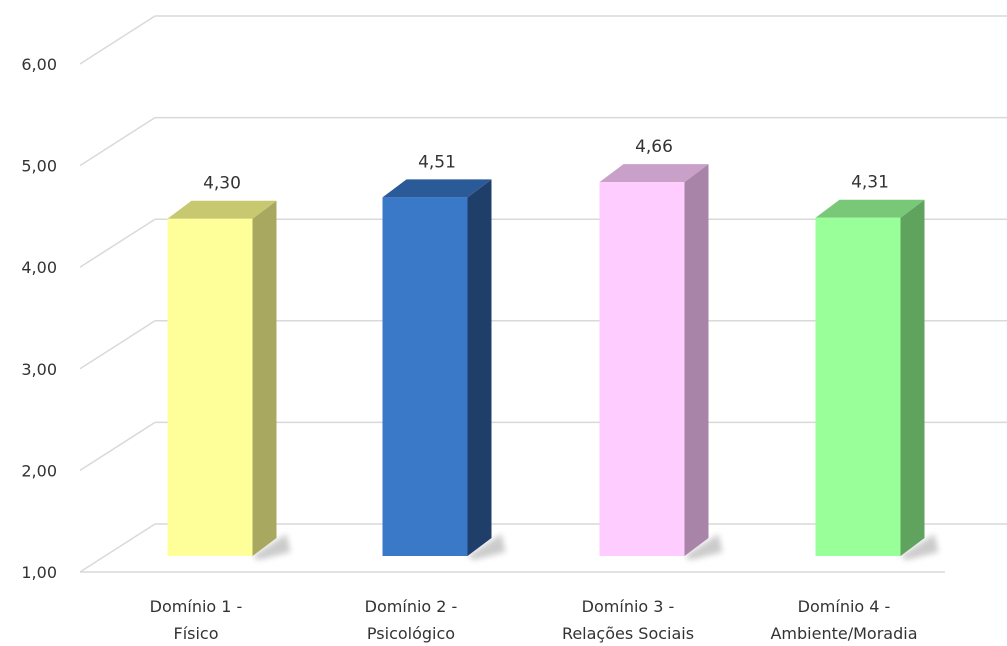 The height and width of the screenshot is (646, 1007). What do you see at coordinates (546, 165) in the screenshot?
I see `data-labels: 4,30 4,51 4,66 4,31` at bounding box center [546, 165].